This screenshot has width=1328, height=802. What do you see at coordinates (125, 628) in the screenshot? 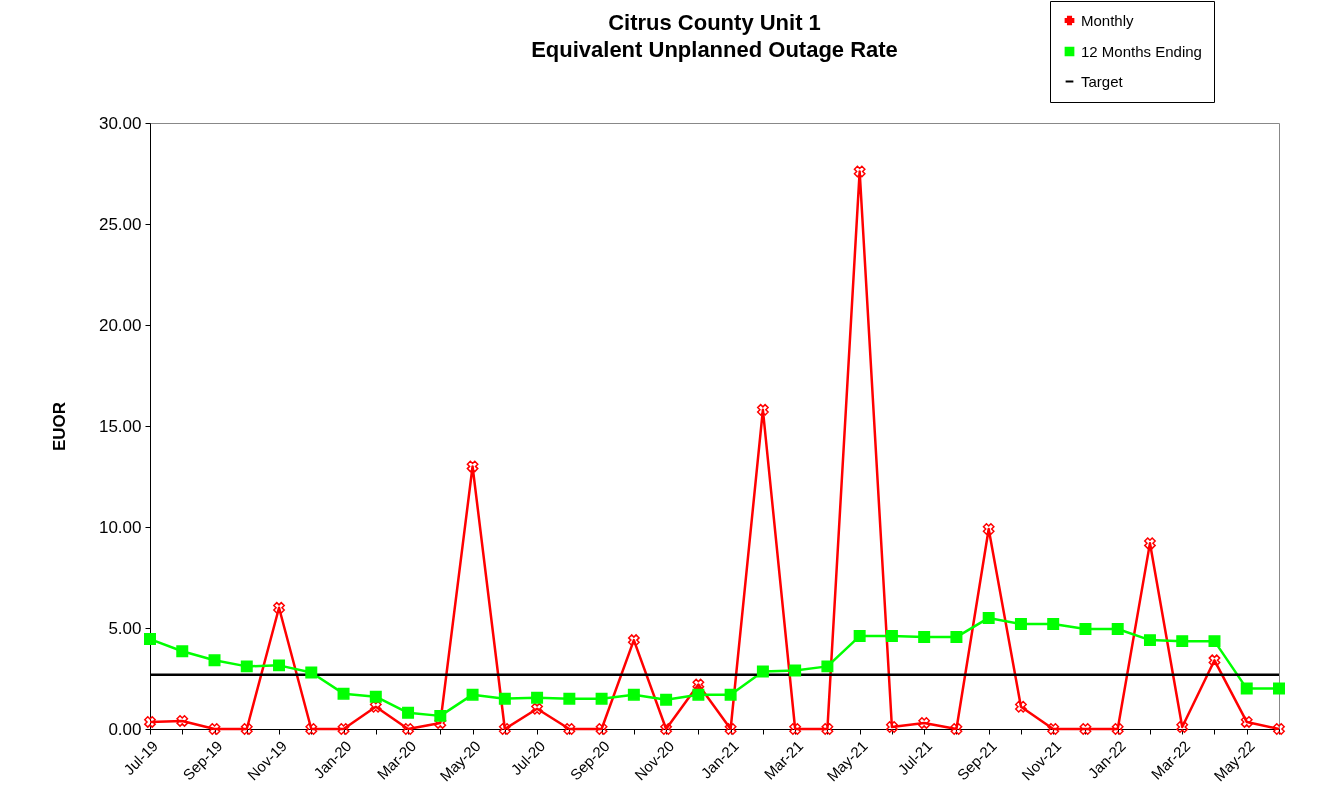
I see `y-tick-label: 5.00` at bounding box center [125, 628].